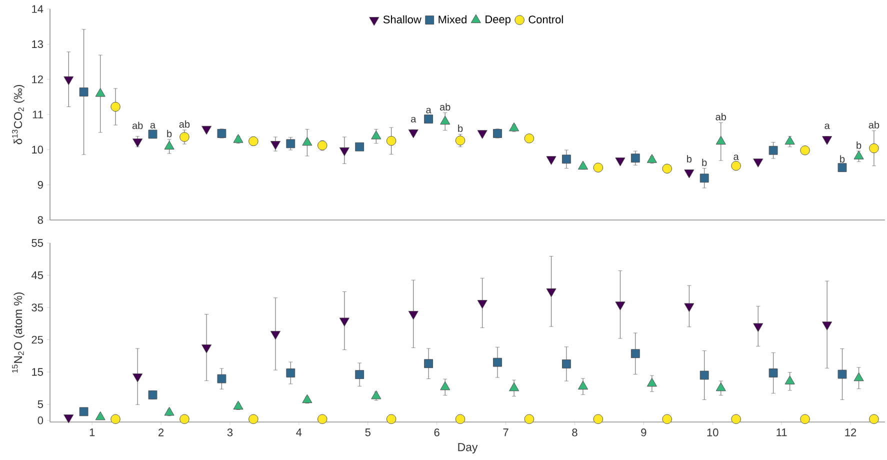 Image resolution: width=887 pixels, height=460 pixels. I want to click on x-tick-label: 9, so click(643, 432).